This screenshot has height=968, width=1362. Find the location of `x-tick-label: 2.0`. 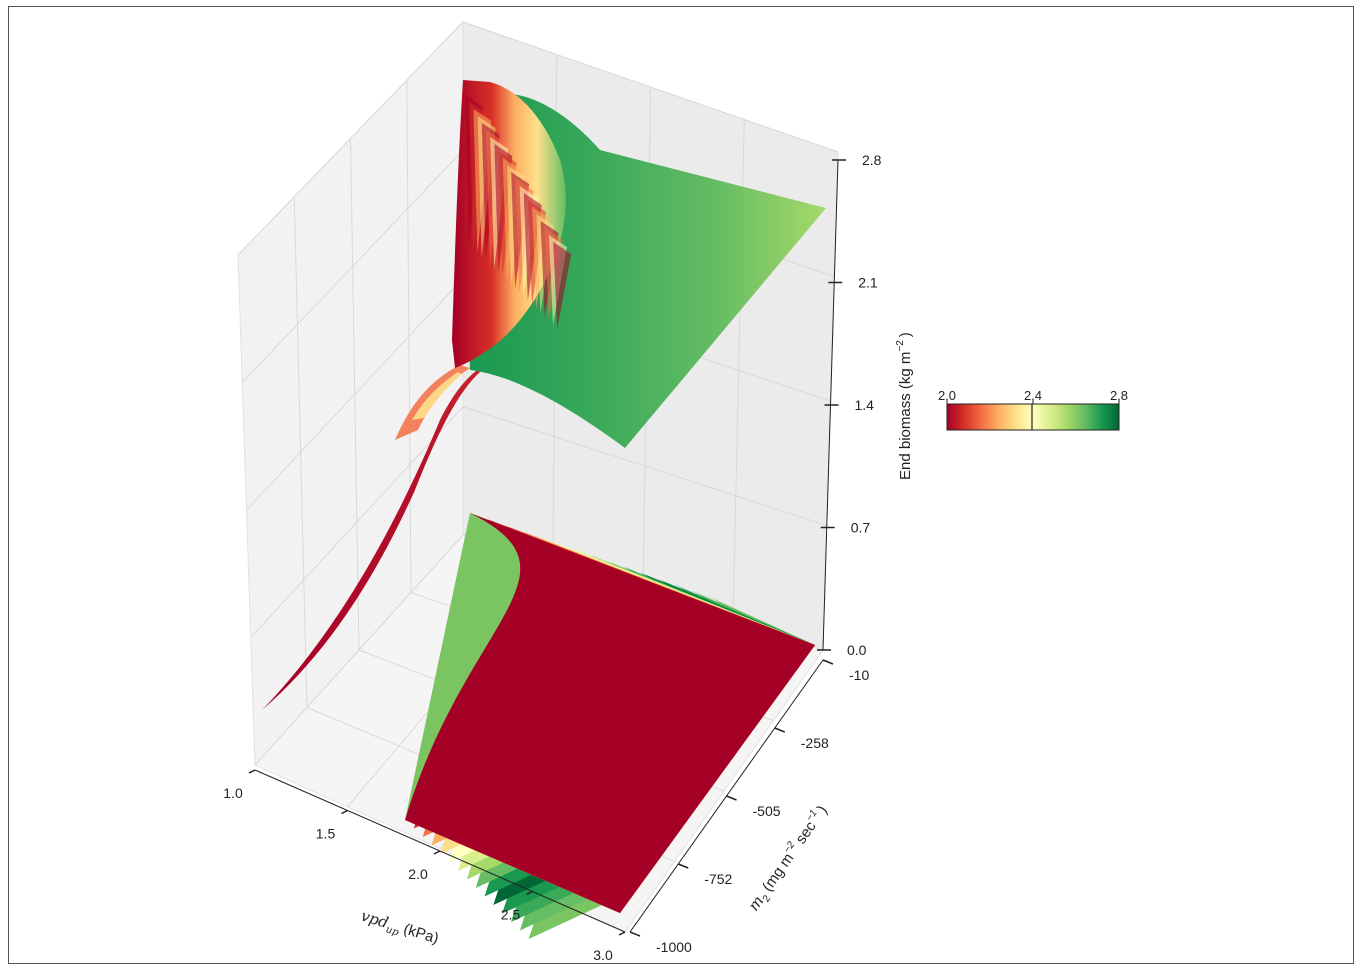

x-tick-label: 2.0 is located at coordinates (418, 874).